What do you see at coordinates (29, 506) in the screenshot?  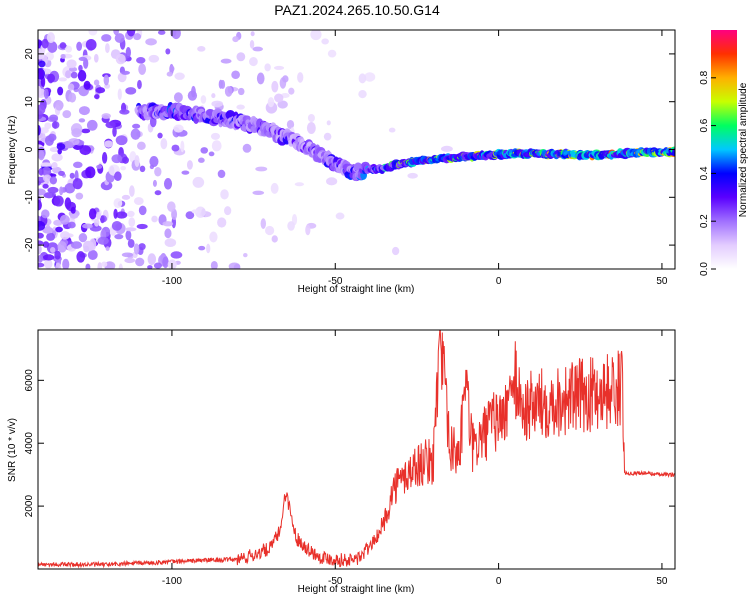 I see `snr-y-tick-label: 2000` at bounding box center [29, 506].